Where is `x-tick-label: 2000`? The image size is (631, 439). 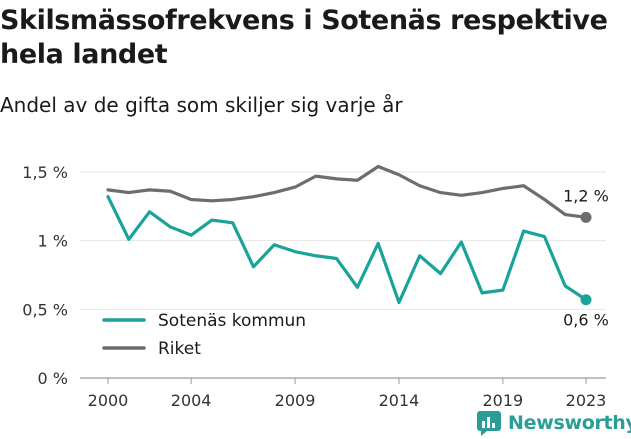 x-tick-label: 2000 is located at coordinates (108, 400).